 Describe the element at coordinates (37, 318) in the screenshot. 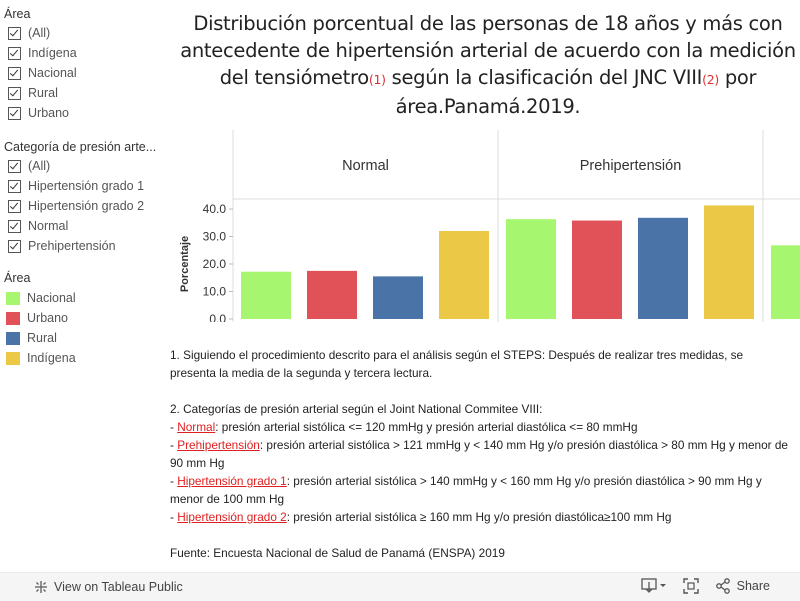

I see `legend-item-urbano: Urbano` at that location.